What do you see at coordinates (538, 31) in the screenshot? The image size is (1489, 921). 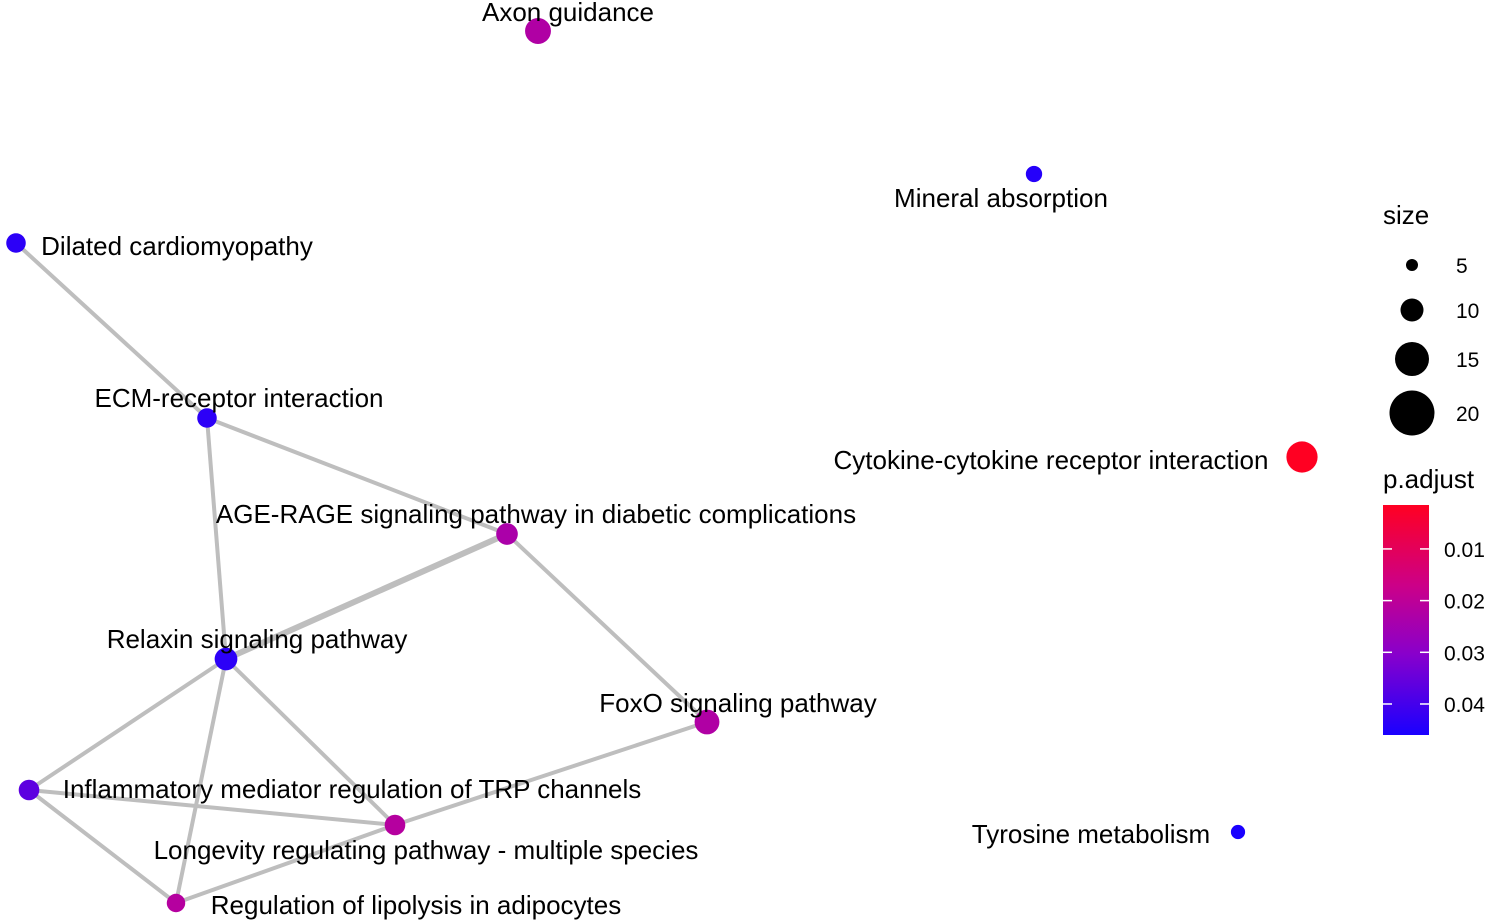 I see `node-axon` at bounding box center [538, 31].